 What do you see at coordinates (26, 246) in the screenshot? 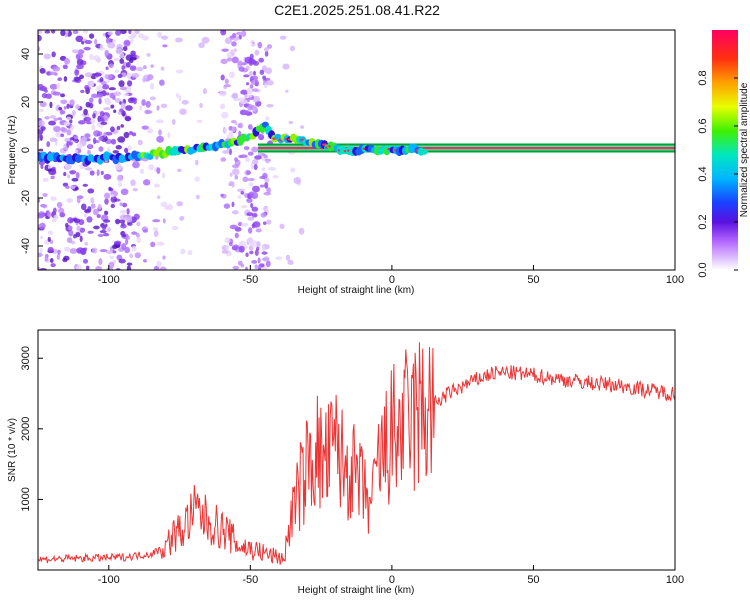
I see `y-tick-label: -40` at bounding box center [26, 246].